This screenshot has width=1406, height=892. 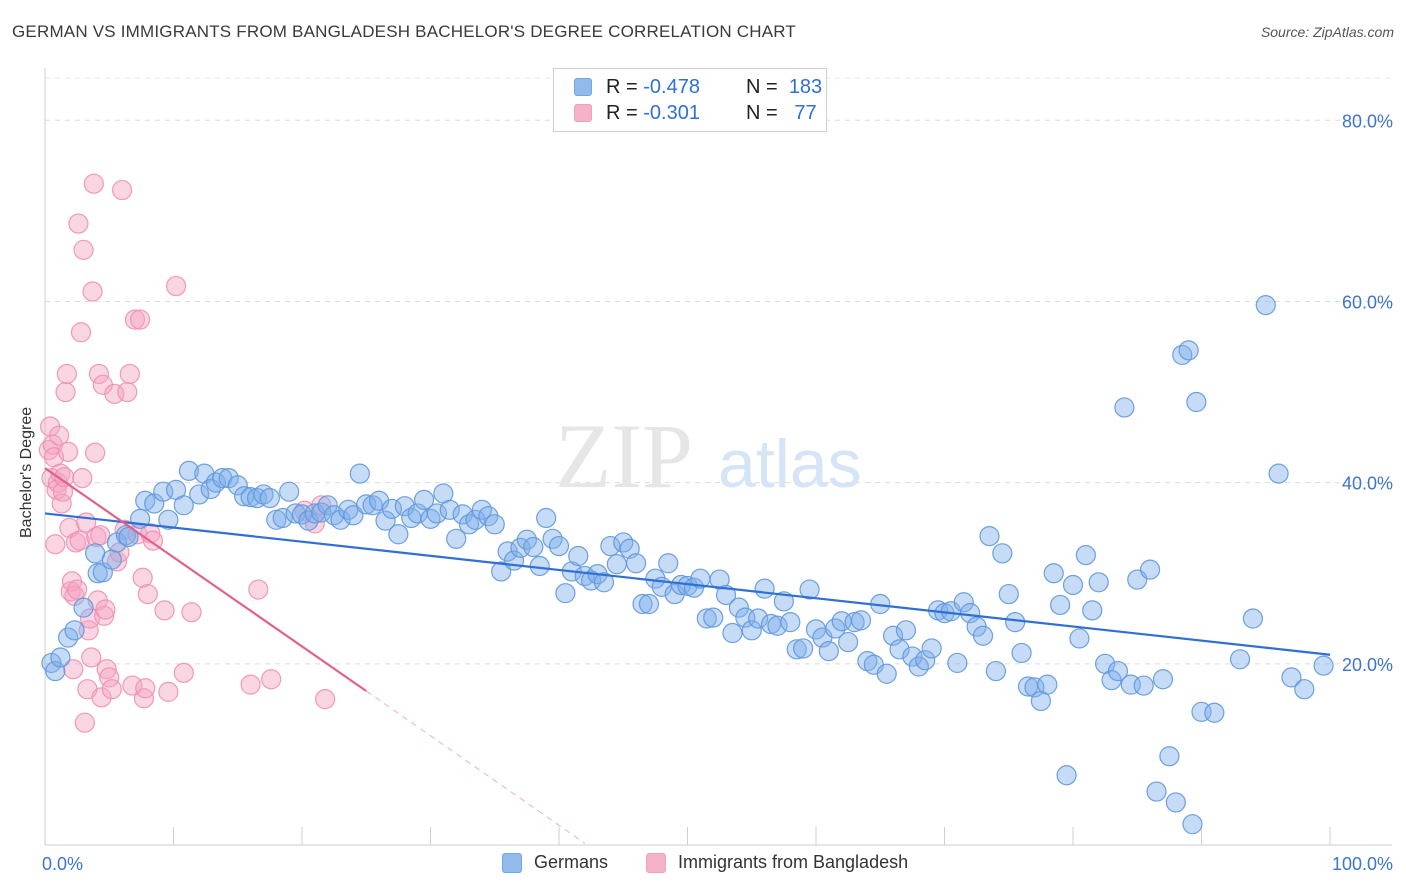 I want to click on legend: R = -0.478 N = 183 R = -0.301 N = 77, so click(x=690, y=100).